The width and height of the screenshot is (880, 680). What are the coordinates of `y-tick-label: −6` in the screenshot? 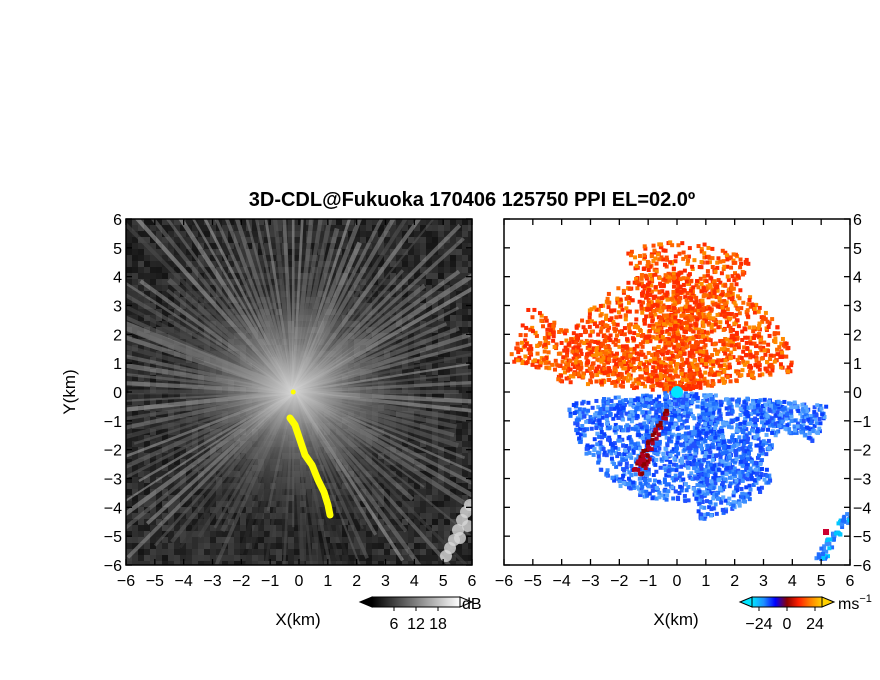 It's located at (113, 566).